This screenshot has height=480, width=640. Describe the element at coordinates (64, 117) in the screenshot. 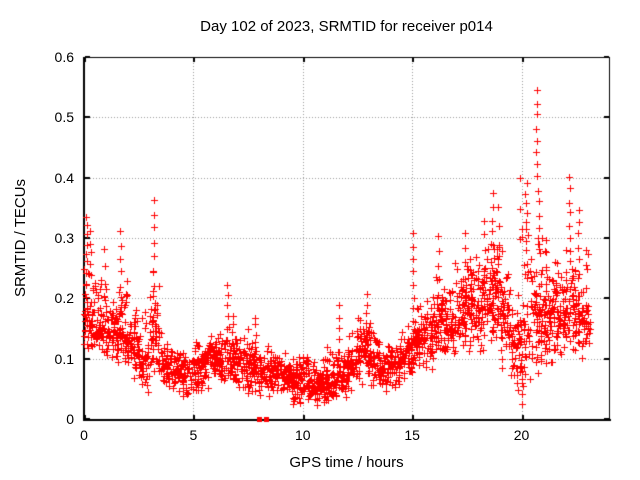

I see `y-tick-label: 0.5` at that location.